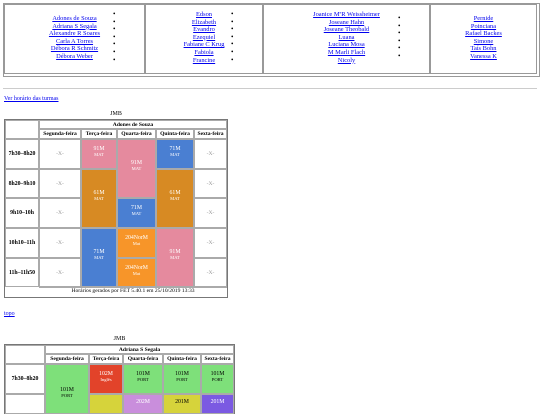 The height and width of the screenshot is (414, 540). Describe the element at coordinates (467, 49) in the screenshot. I see `teacher-link: Taís Bohn` at that location.